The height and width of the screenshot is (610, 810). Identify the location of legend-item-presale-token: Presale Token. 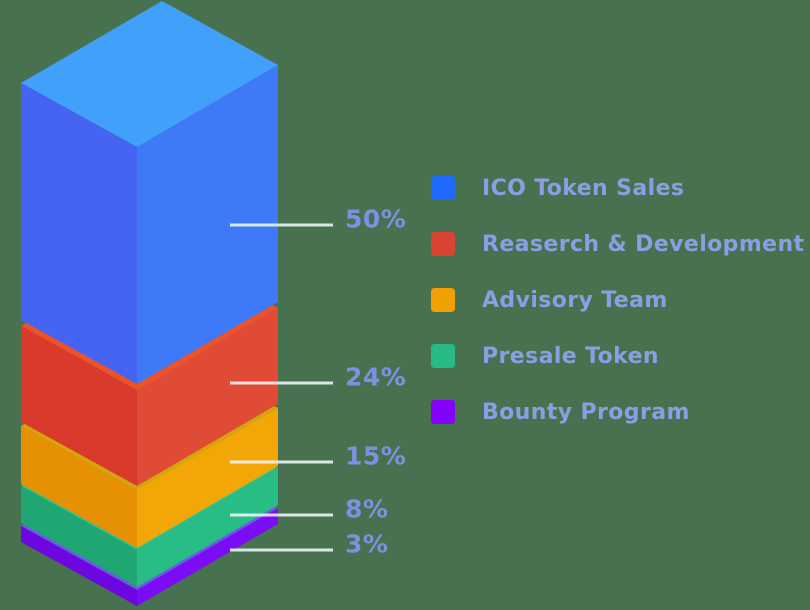
(617, 356).